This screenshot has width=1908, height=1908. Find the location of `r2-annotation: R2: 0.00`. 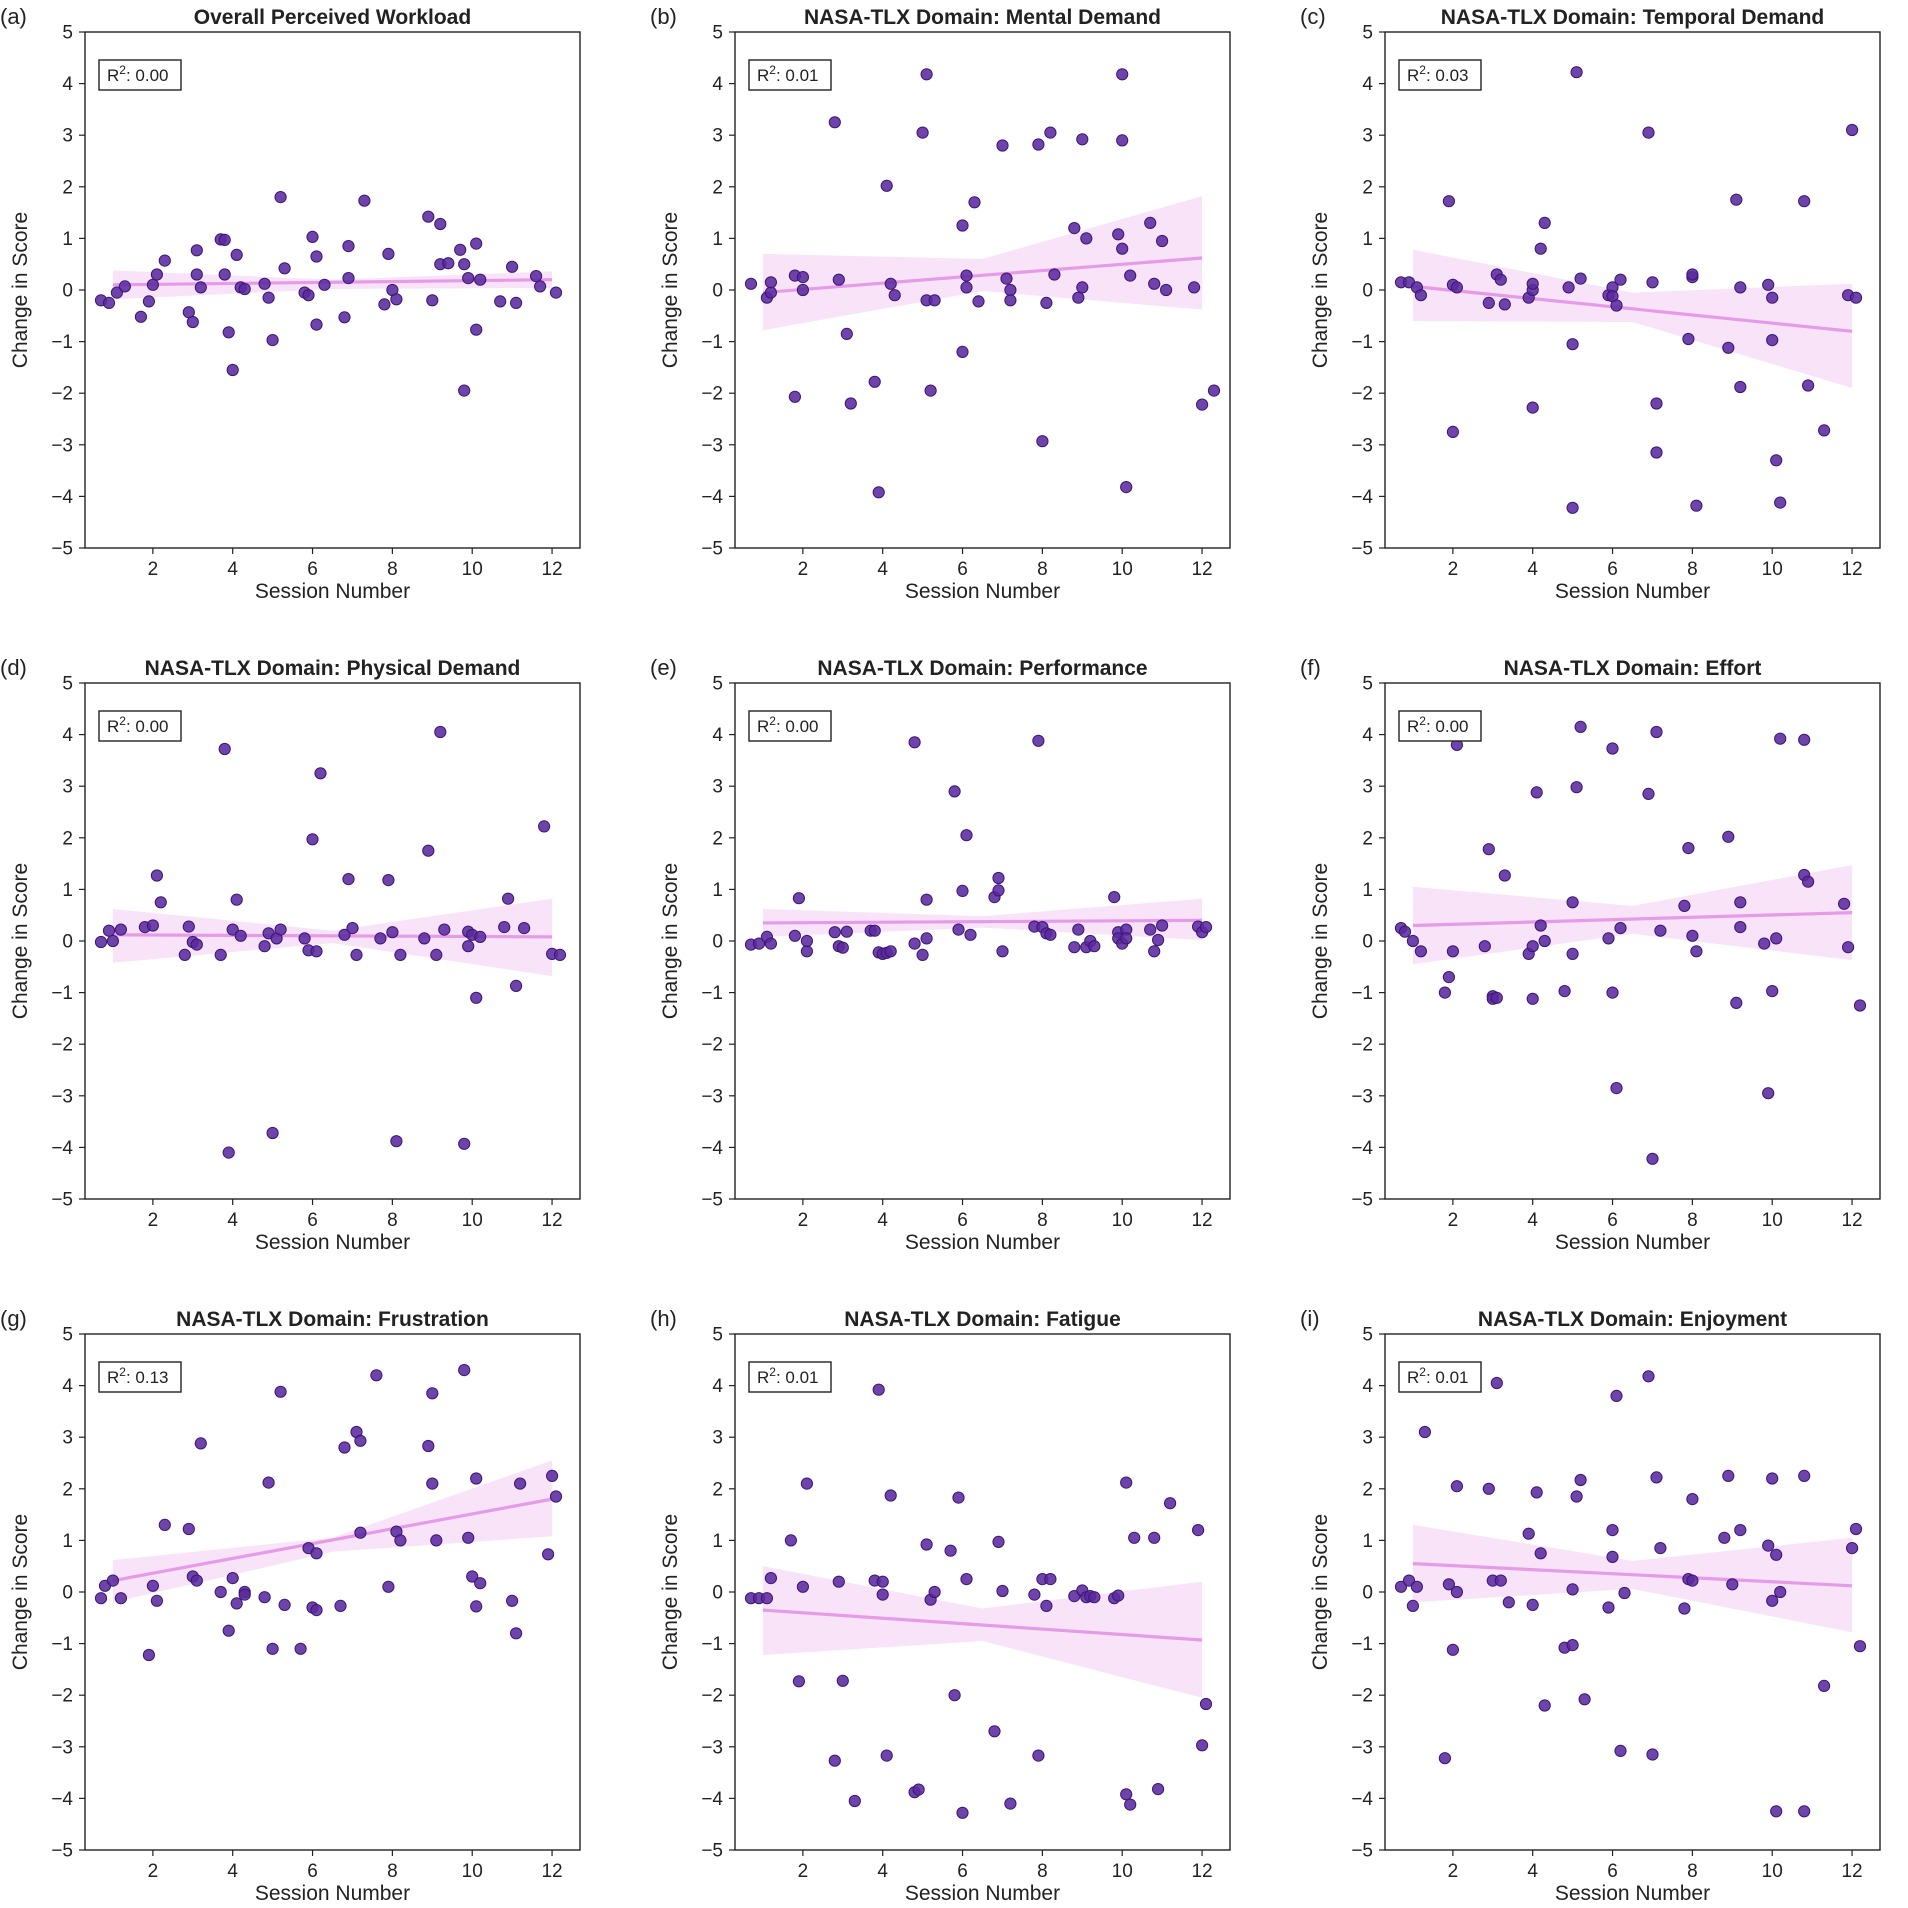

r2-annotation: R2: 0.00 is located at coordinates (138, 725).